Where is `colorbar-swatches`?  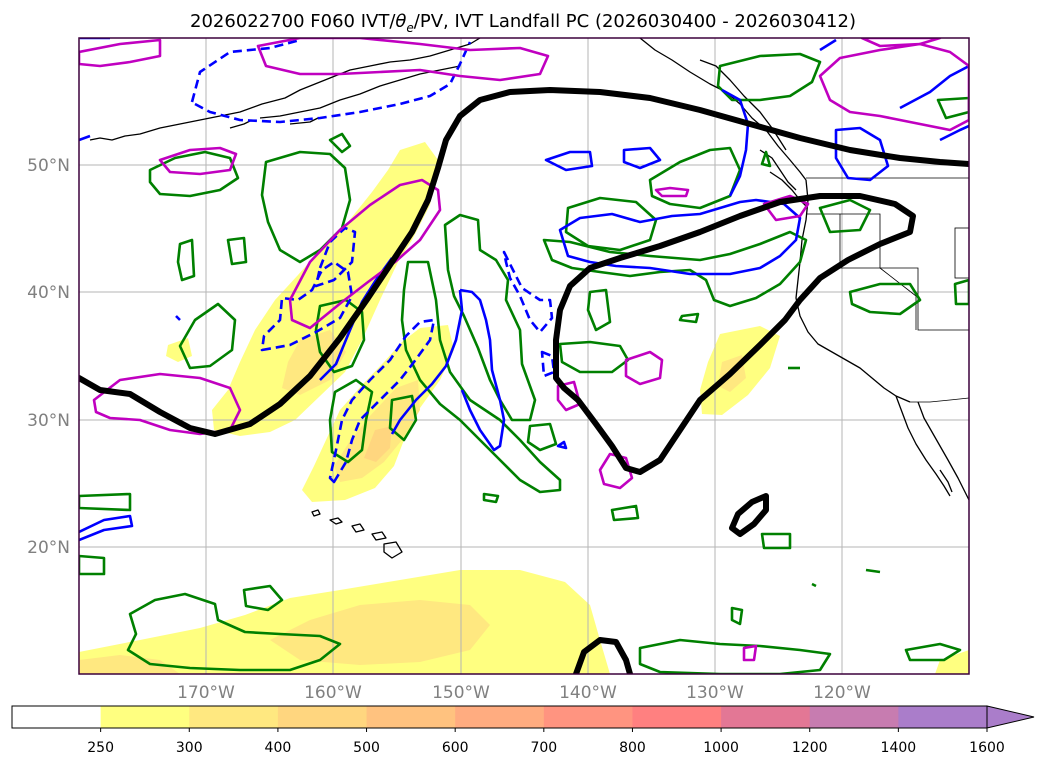
colorbar-swatches is located at coordinates (500, 717).